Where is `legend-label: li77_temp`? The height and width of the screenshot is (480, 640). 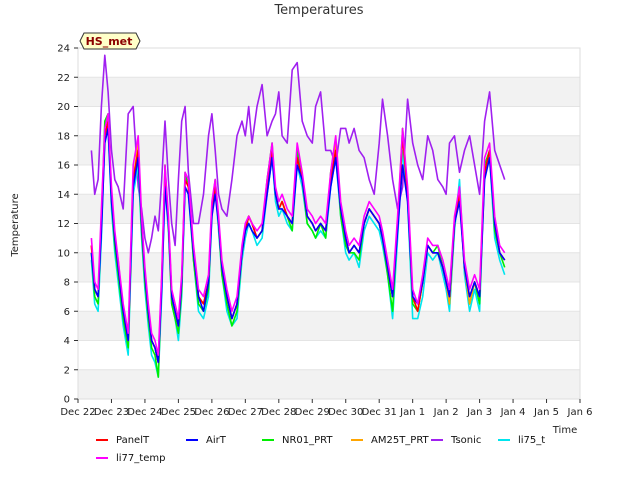
legend-label: li77_temp is located at coordinates (140, 458).